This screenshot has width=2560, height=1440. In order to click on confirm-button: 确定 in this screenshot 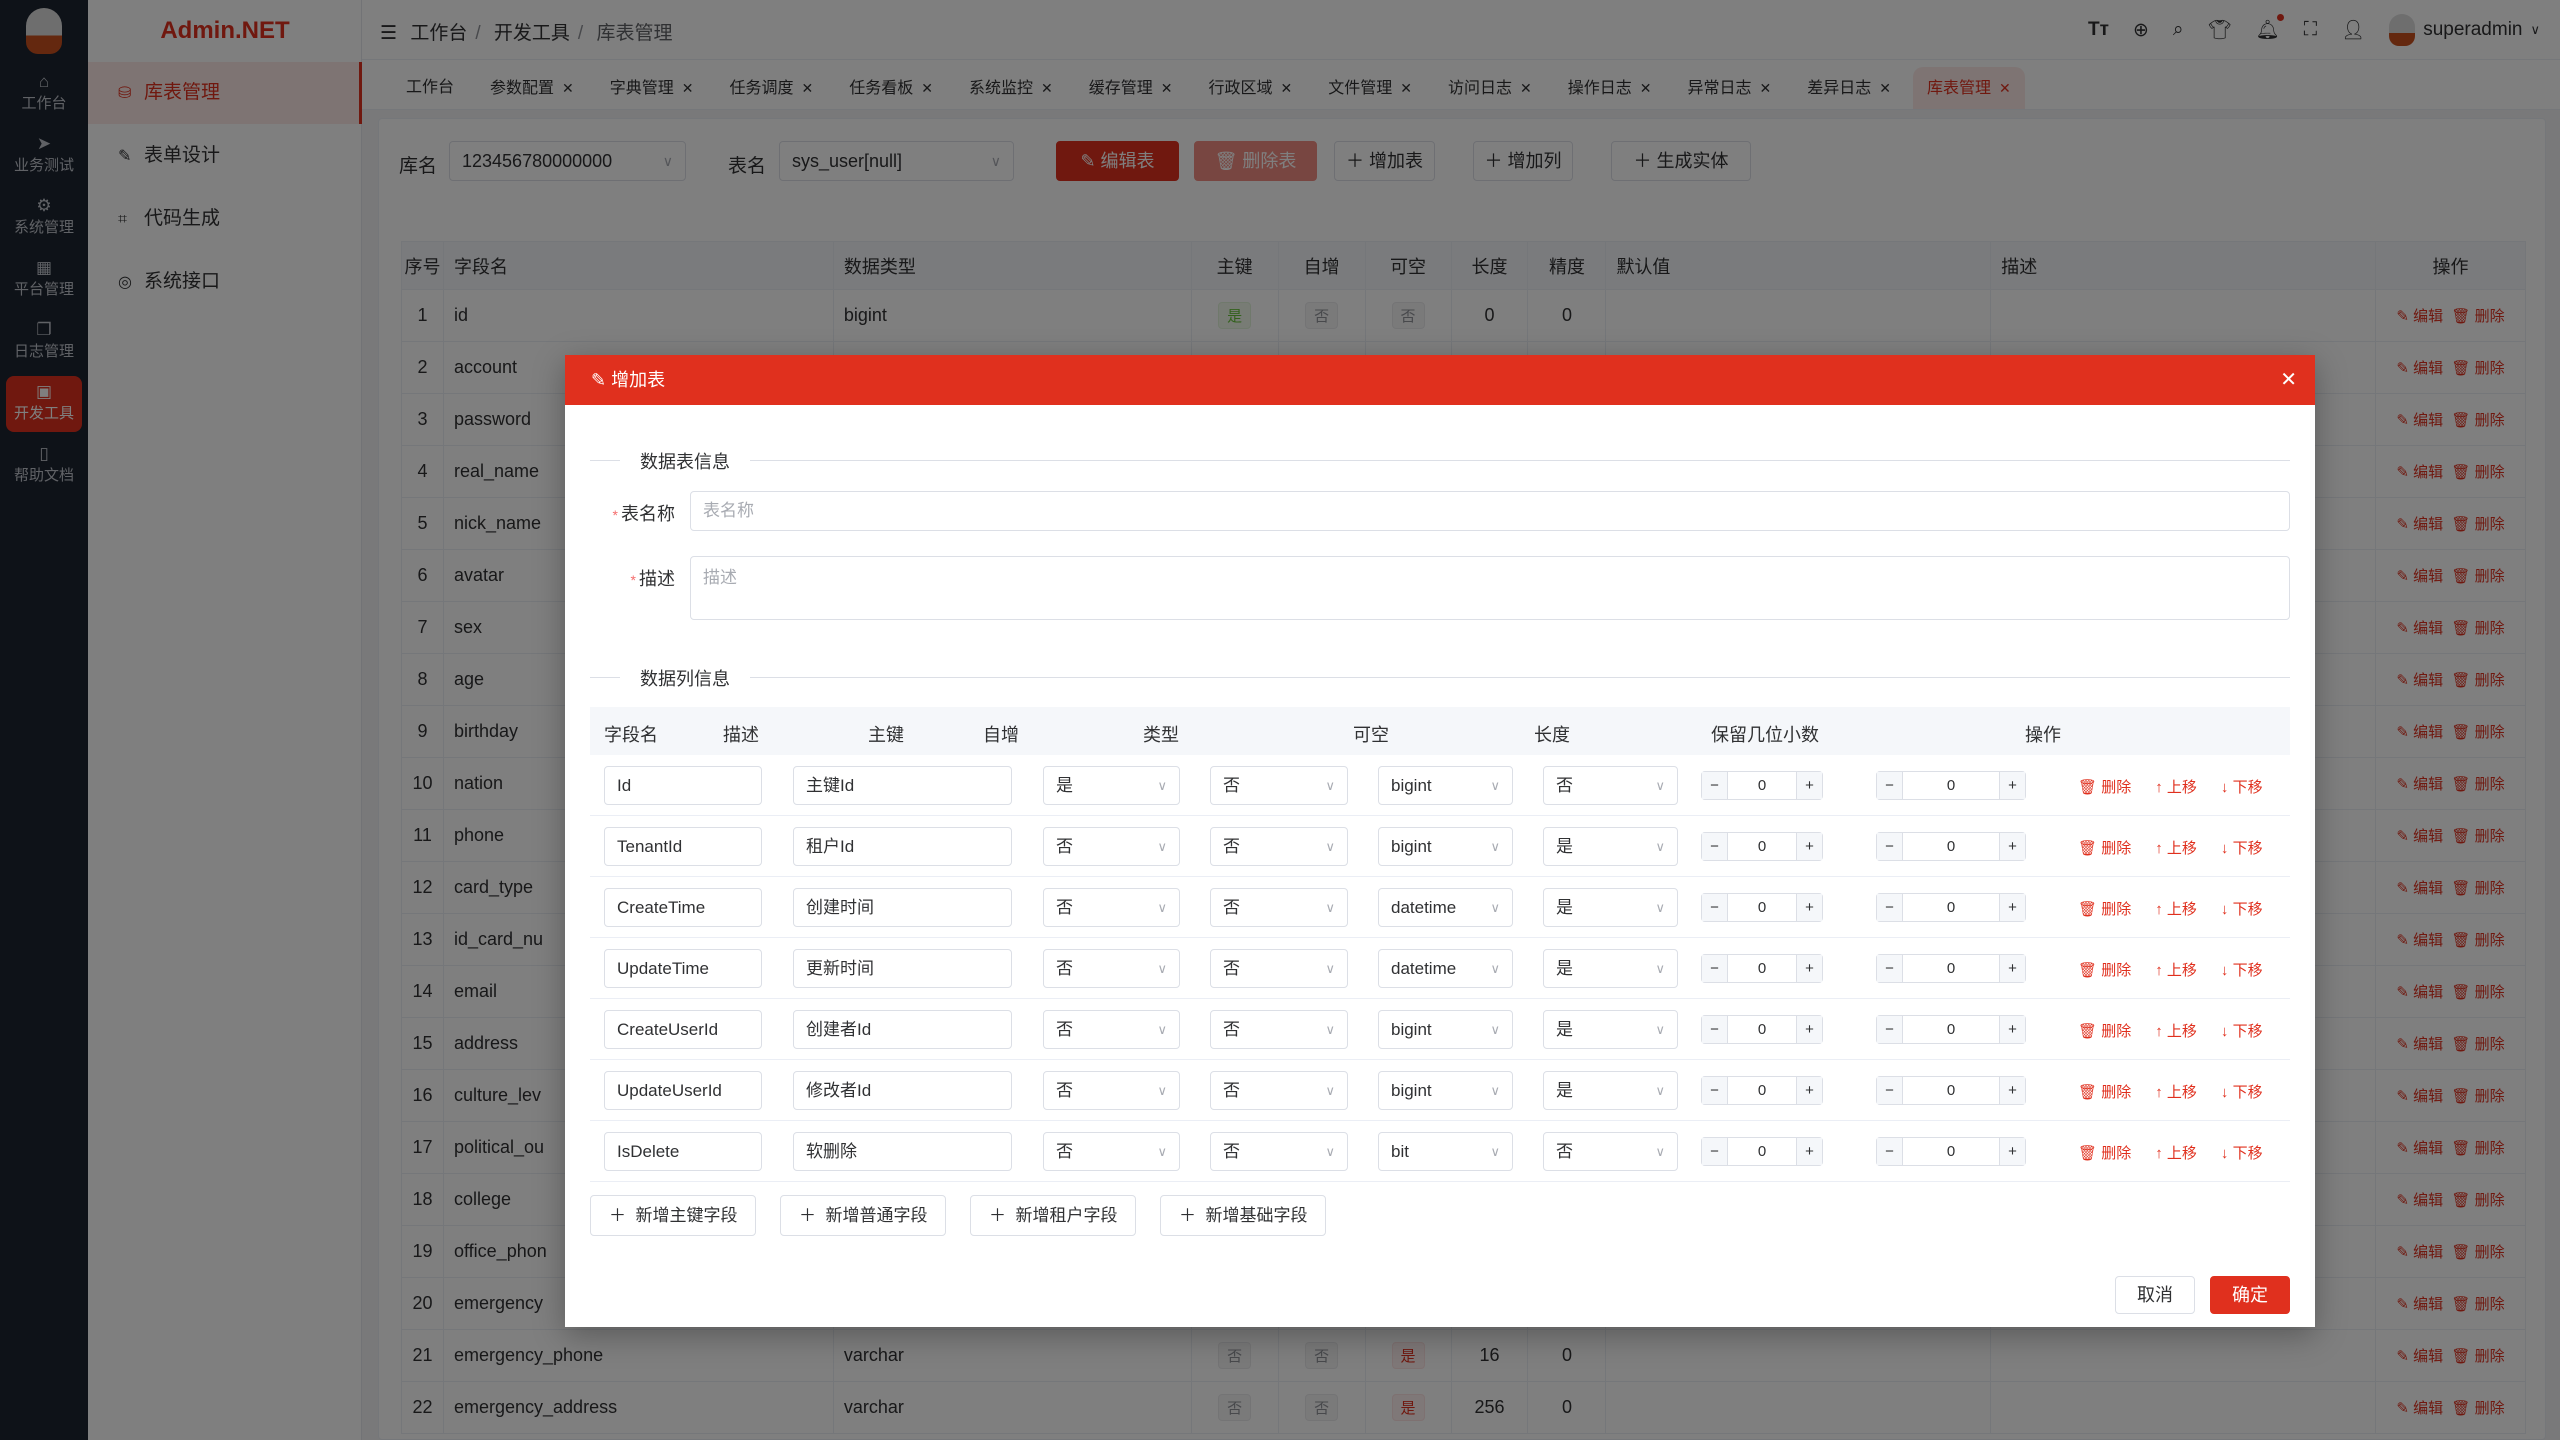, I will do `click(2250, 1295)`.